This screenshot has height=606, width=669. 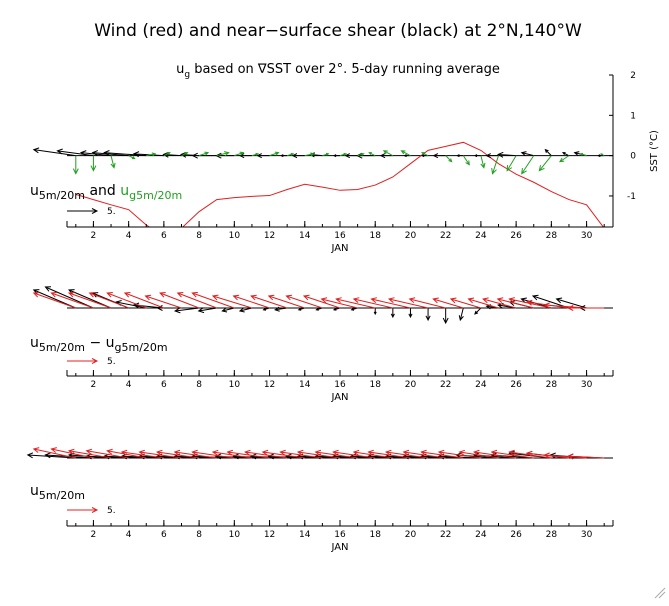 I want to click on legend-label: u5m/20m​, so click(x=57, y=492).